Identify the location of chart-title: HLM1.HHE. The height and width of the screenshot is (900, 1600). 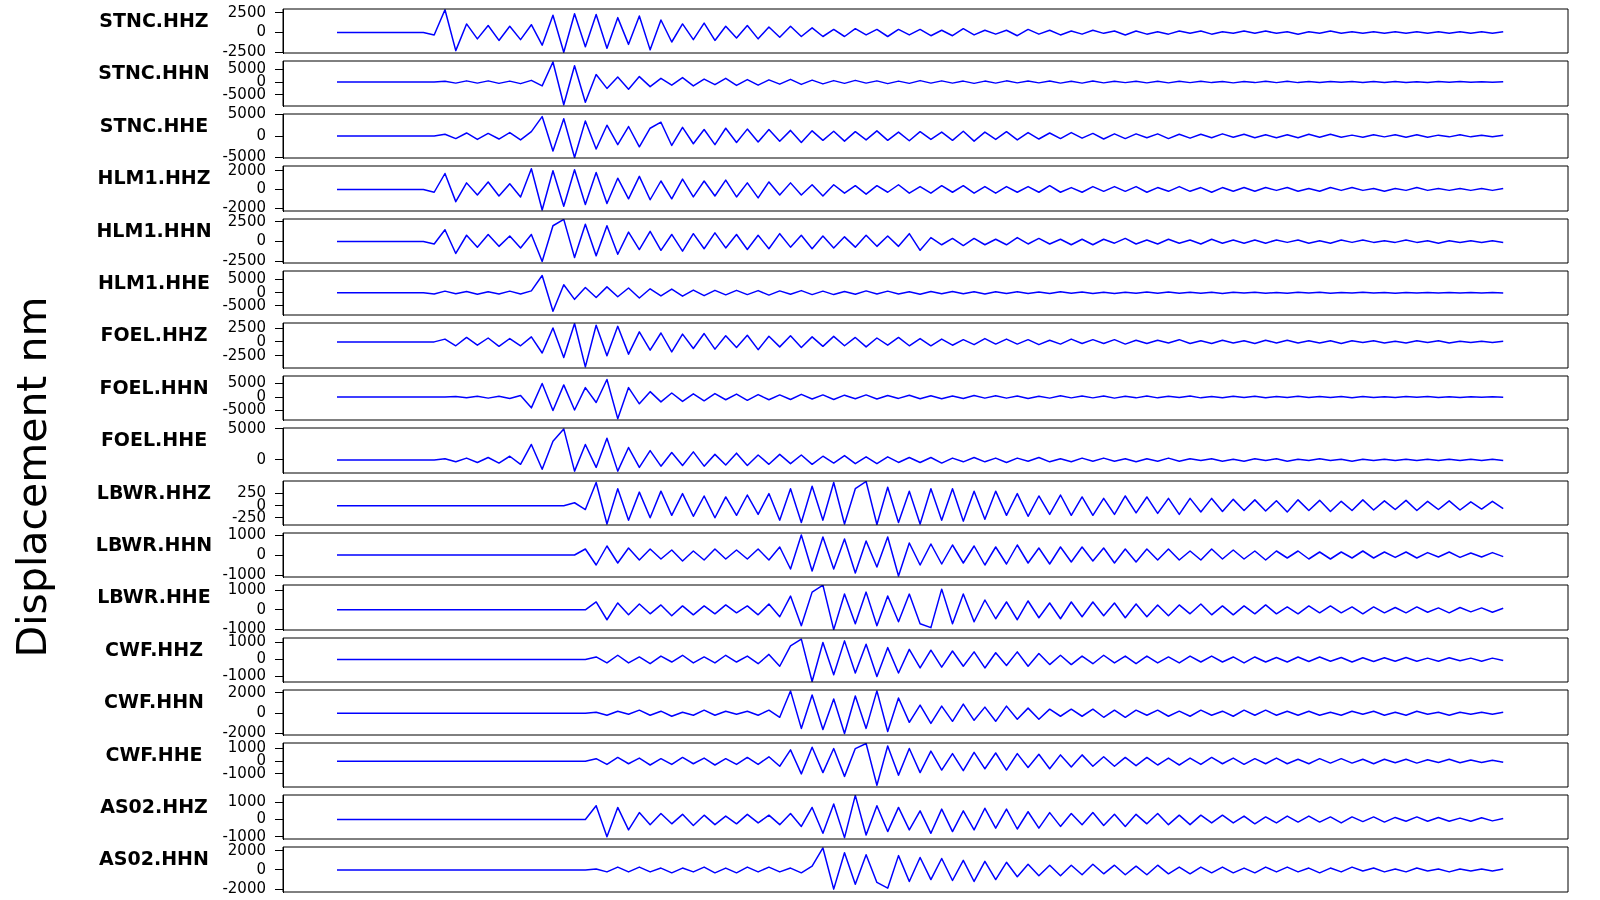
(154, 282).